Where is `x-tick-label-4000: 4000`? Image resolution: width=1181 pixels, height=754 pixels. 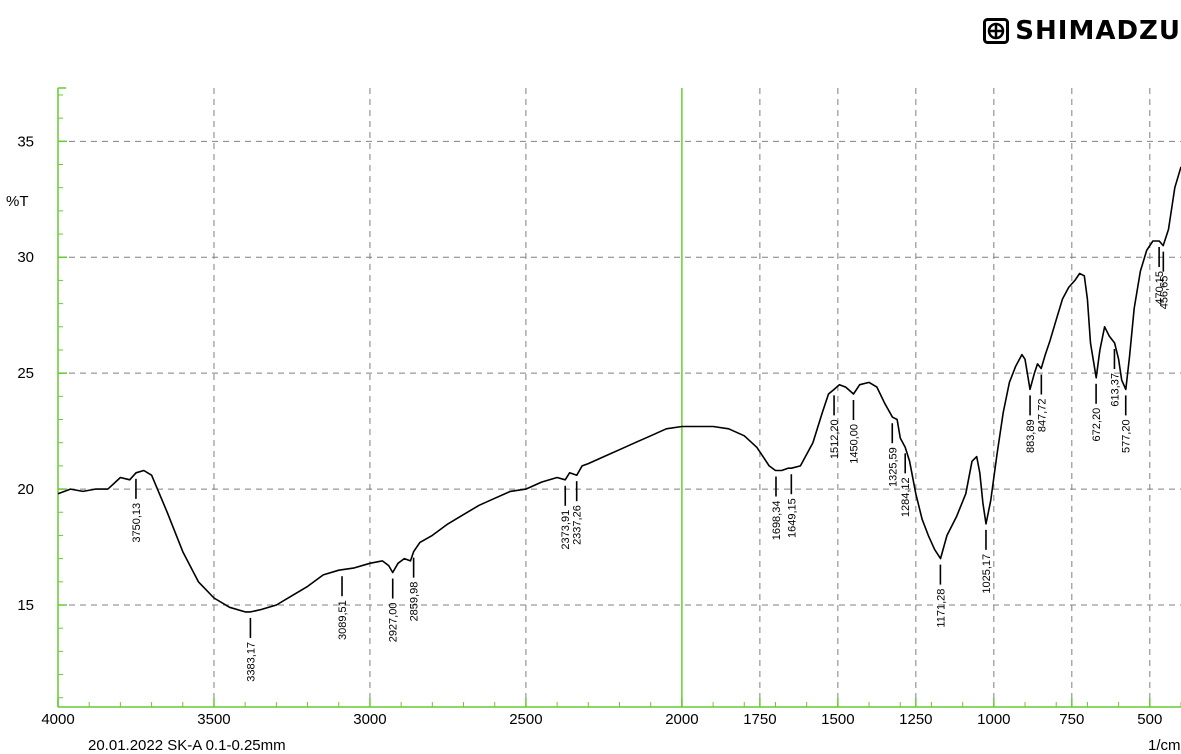 x-tick-label-4000: 4000 is located at coordinates (57, 719).